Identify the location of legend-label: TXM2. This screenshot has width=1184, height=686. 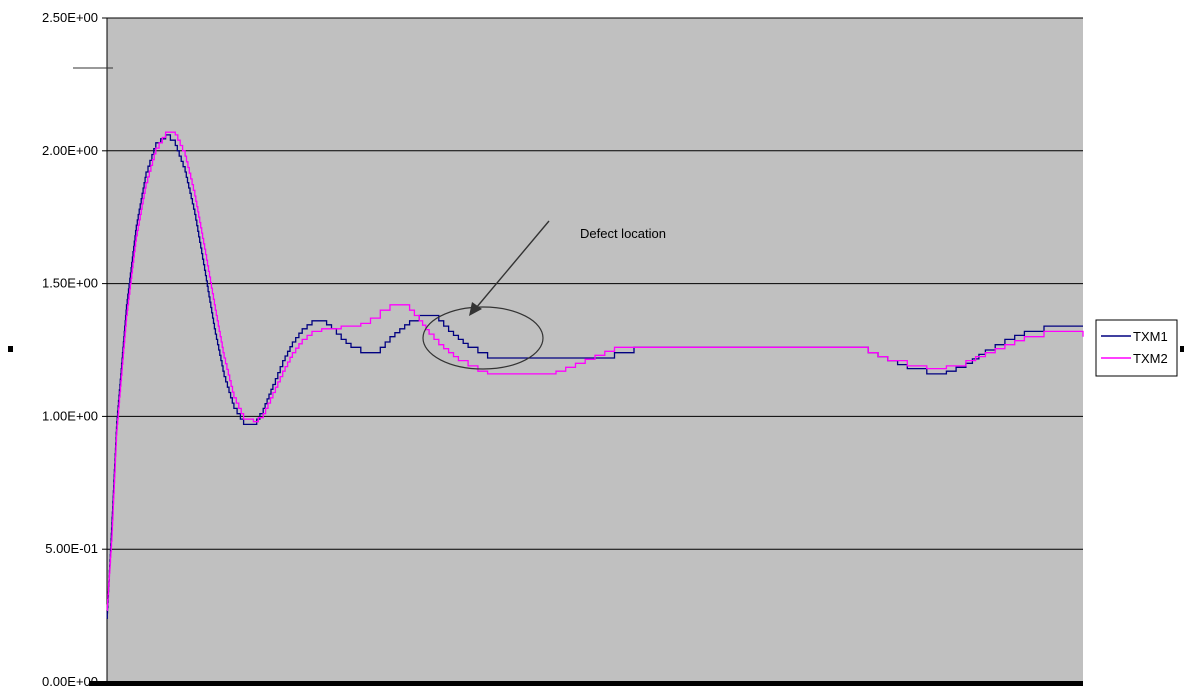
(1150, 358).